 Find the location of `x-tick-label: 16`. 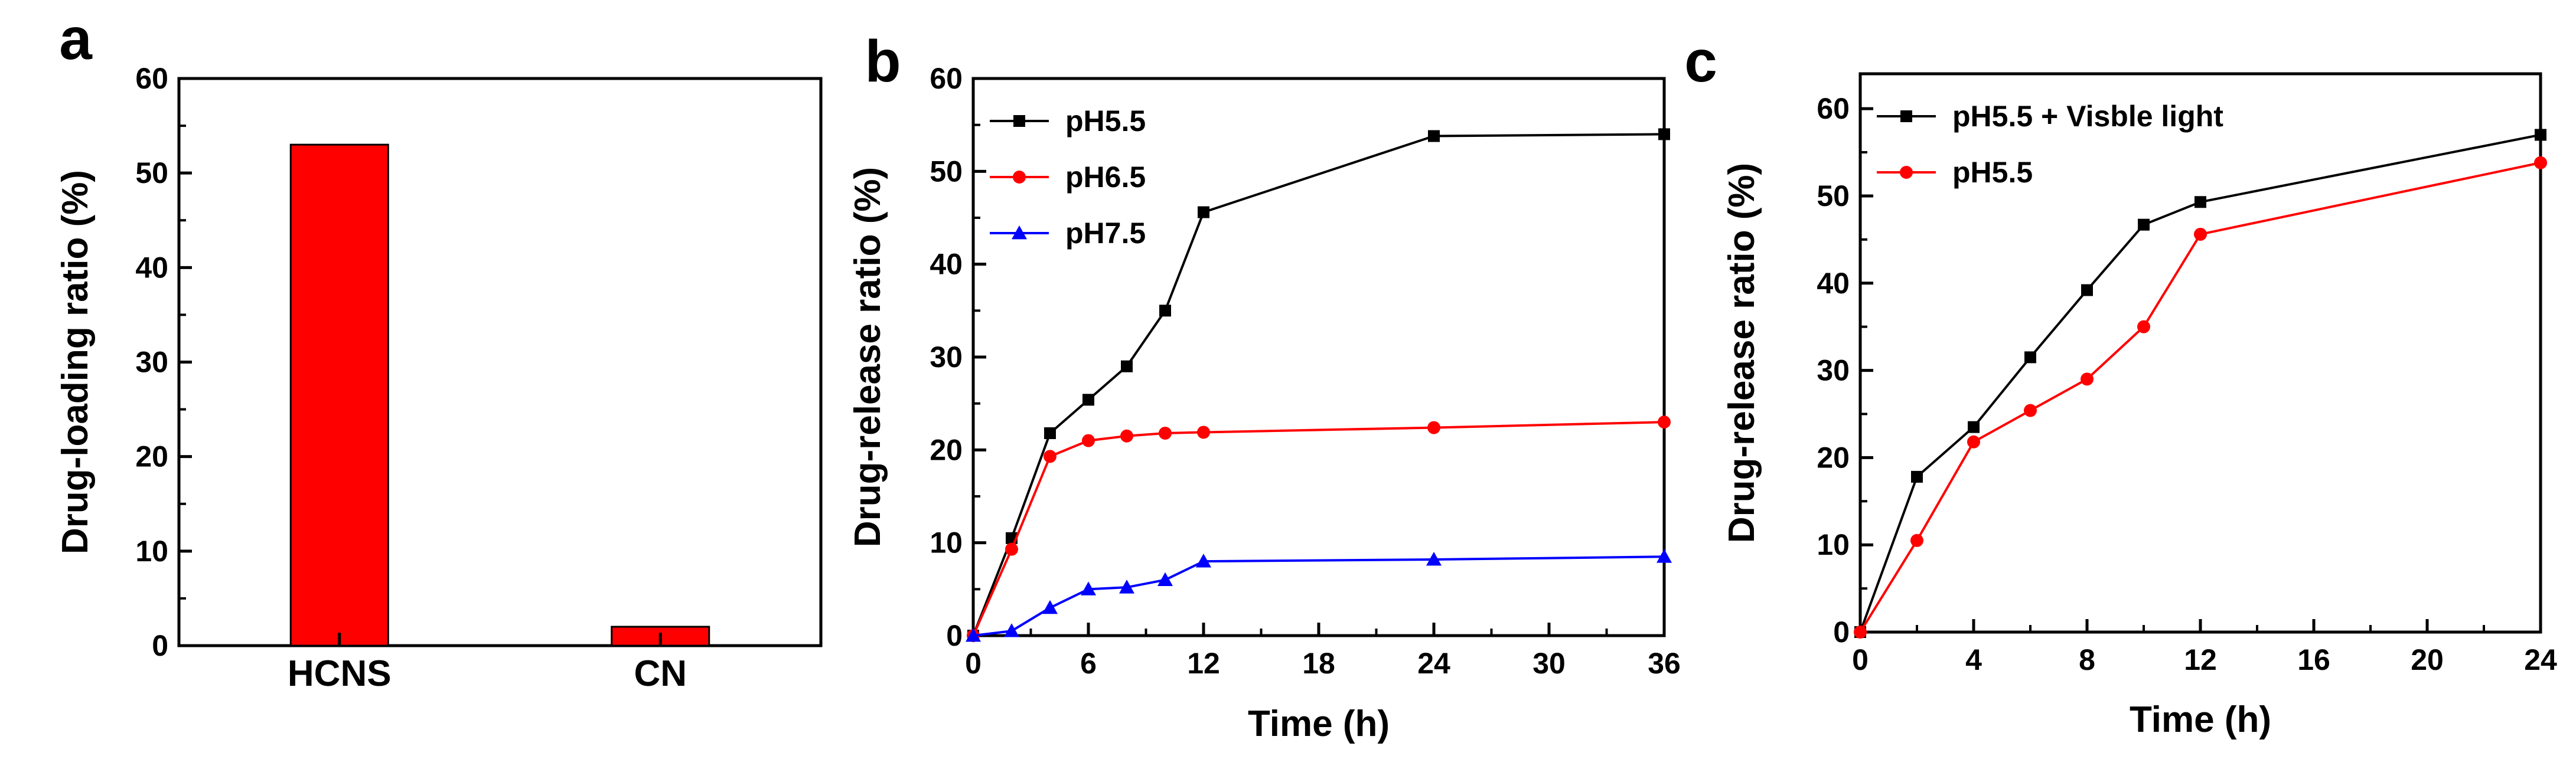

x-tick-label: 16 is located at coordinates (2314, 659).